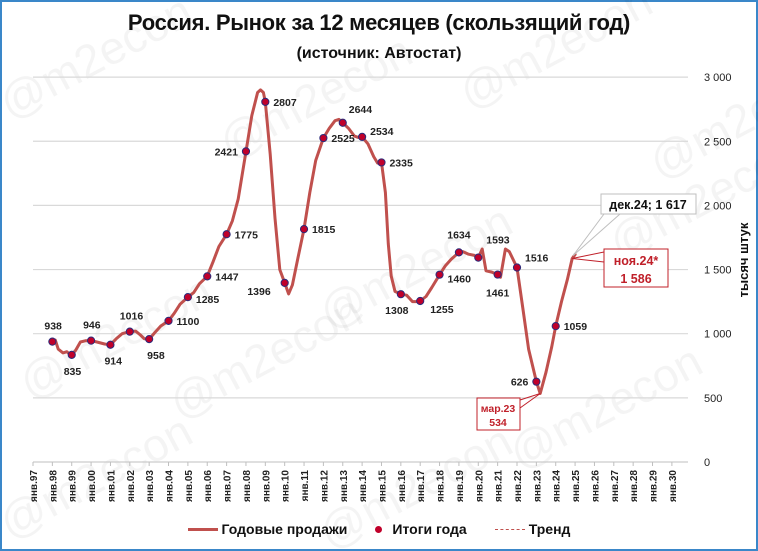 Image resolution: width=758 pixels, height=551 pixels. Describe the element at coordinates (636, 261) in the screenshot. I see `callout-nov24-date: ноя.24*` at that location.